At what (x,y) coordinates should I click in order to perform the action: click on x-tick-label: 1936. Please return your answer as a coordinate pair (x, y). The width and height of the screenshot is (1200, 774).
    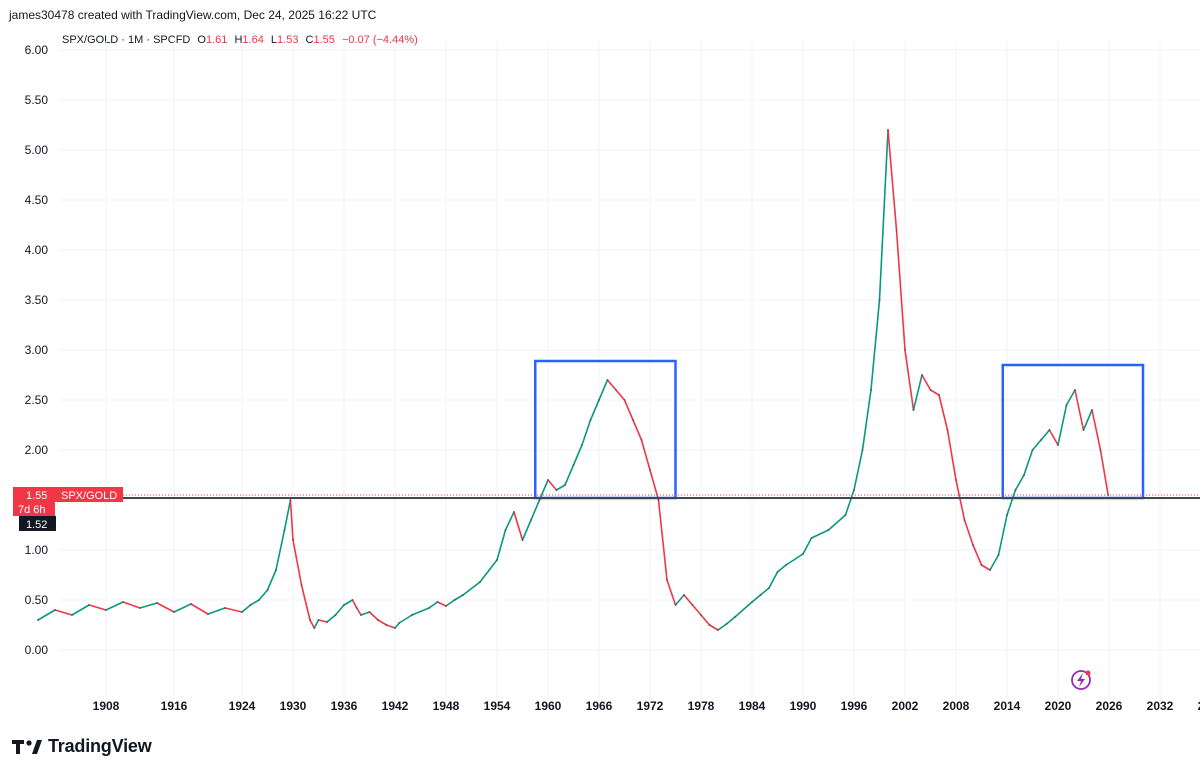
    Looking at the image, I should click on (344, 706).